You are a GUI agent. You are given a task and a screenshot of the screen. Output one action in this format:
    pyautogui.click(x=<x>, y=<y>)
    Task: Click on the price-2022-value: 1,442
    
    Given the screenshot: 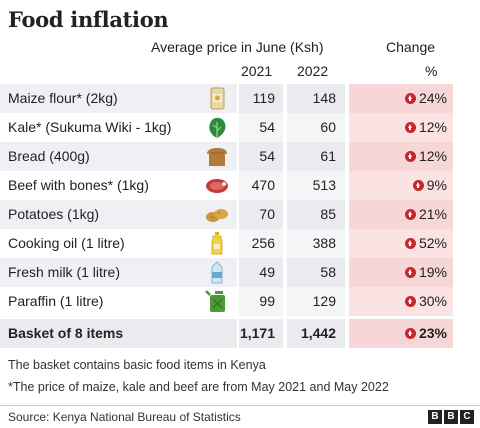 What is the action you would take?
    pyautogui.click(x=318, y=333)
    